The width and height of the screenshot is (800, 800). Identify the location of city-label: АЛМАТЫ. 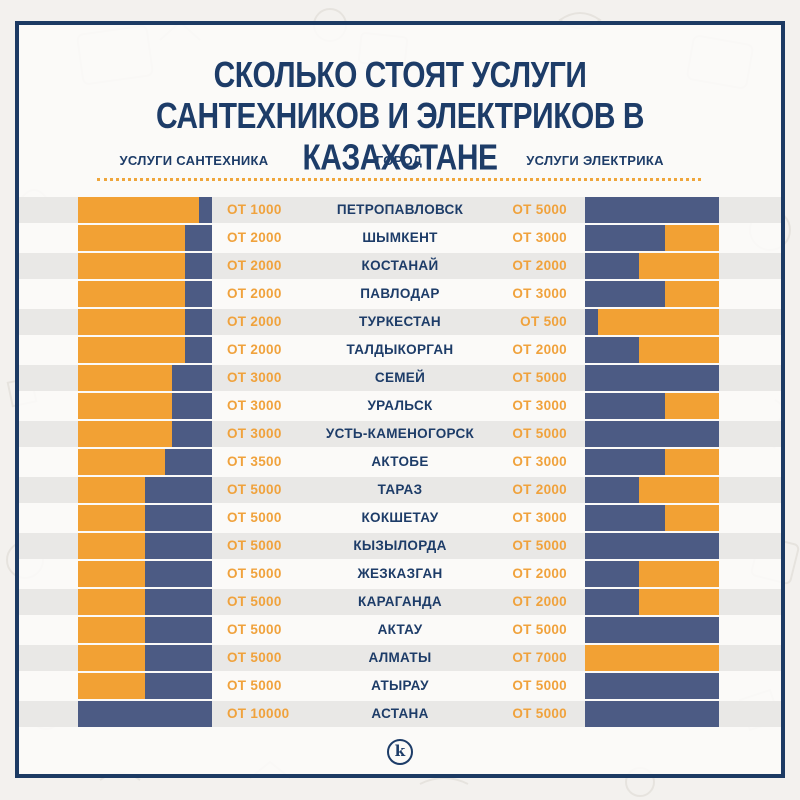
(400, 657).